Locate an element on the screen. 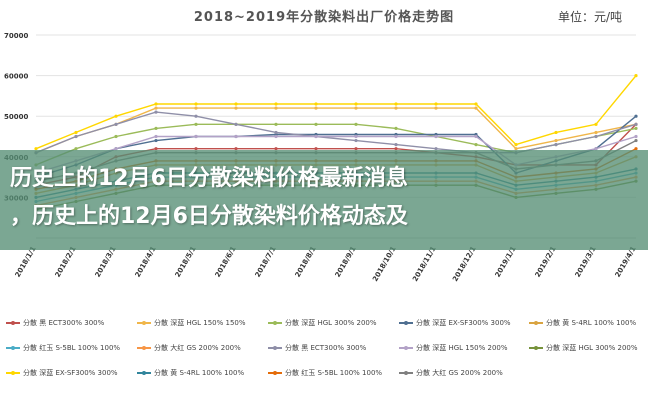 The width and height of the screenshot is (648, 400). legend-item: 分散 深蓝 HGL 150% 200% is located at coordinates (453, 348).